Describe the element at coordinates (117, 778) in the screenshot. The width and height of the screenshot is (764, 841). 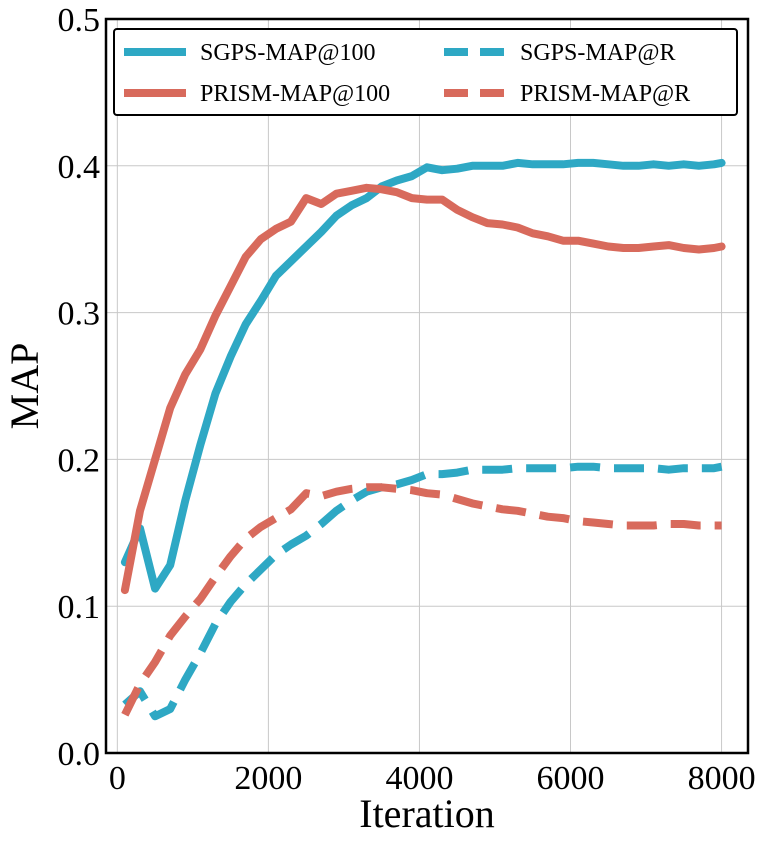
I see `x-tick-label: 0` at that location.